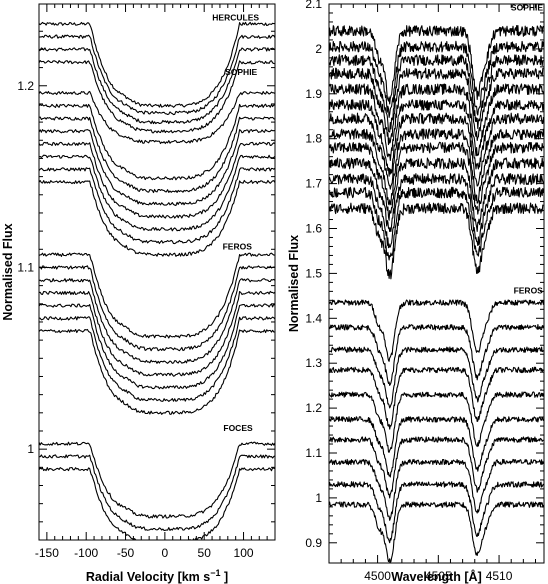 The height and width of the screenshot is (584, 548). I want to click on right-y-tick-label: 2.1, so click(313, 5).